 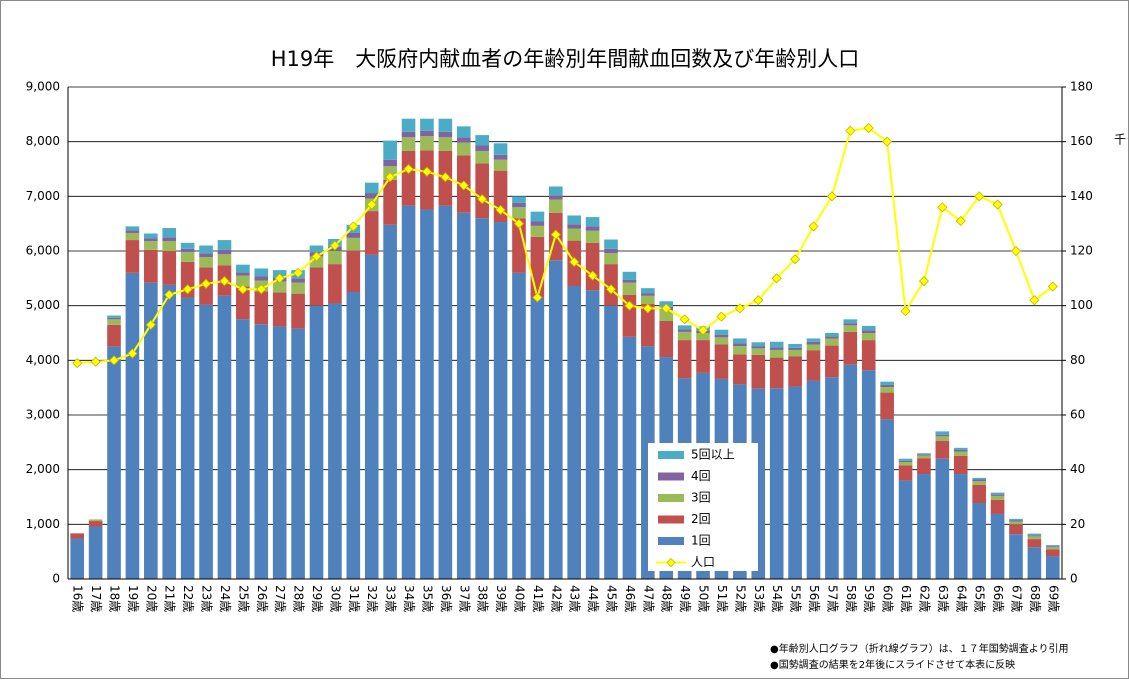 I want to click on y-tick-label: 3,000, so click(x=43, y=415).